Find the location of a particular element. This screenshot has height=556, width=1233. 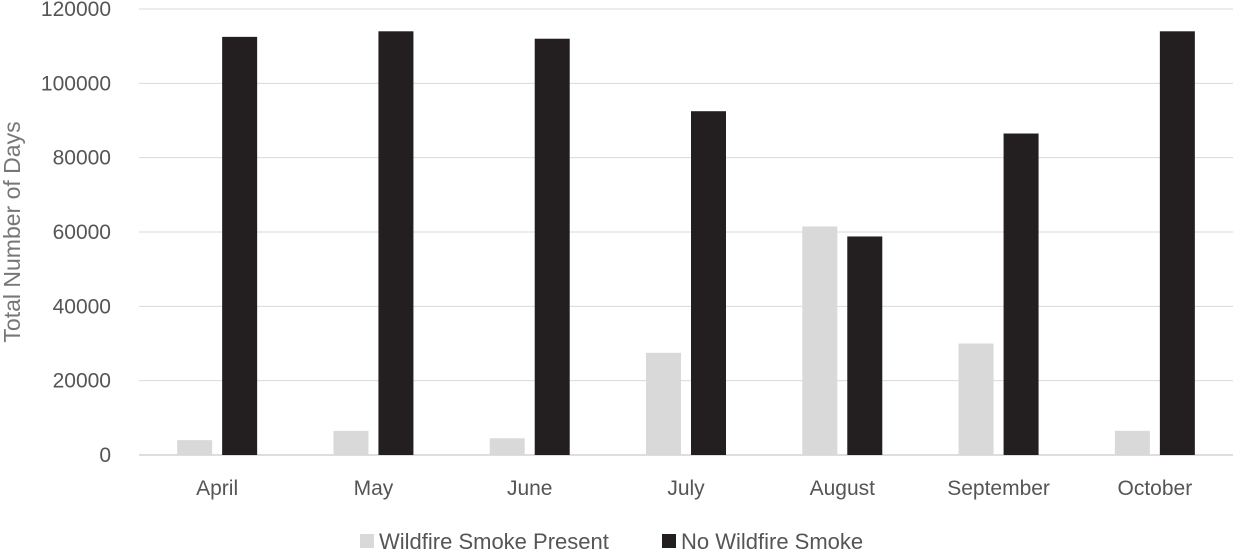

y-tick-label: 20000 is located at coordinates (82, 381).